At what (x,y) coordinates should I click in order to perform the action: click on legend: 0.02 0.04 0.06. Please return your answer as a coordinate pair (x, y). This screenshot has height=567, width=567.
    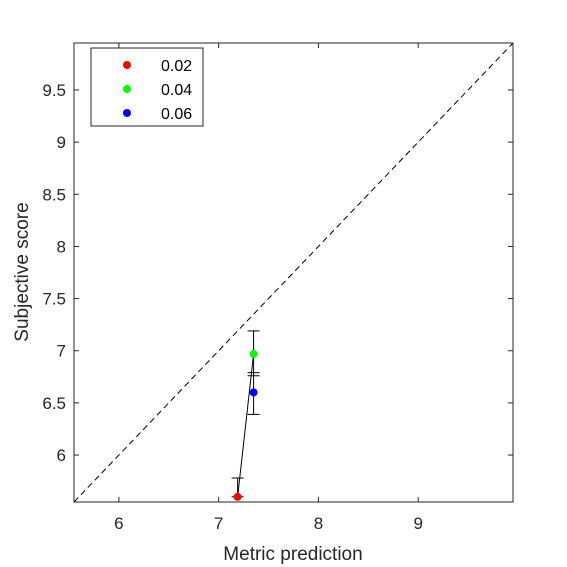
    Looking at the image, I should click on (147, 87).